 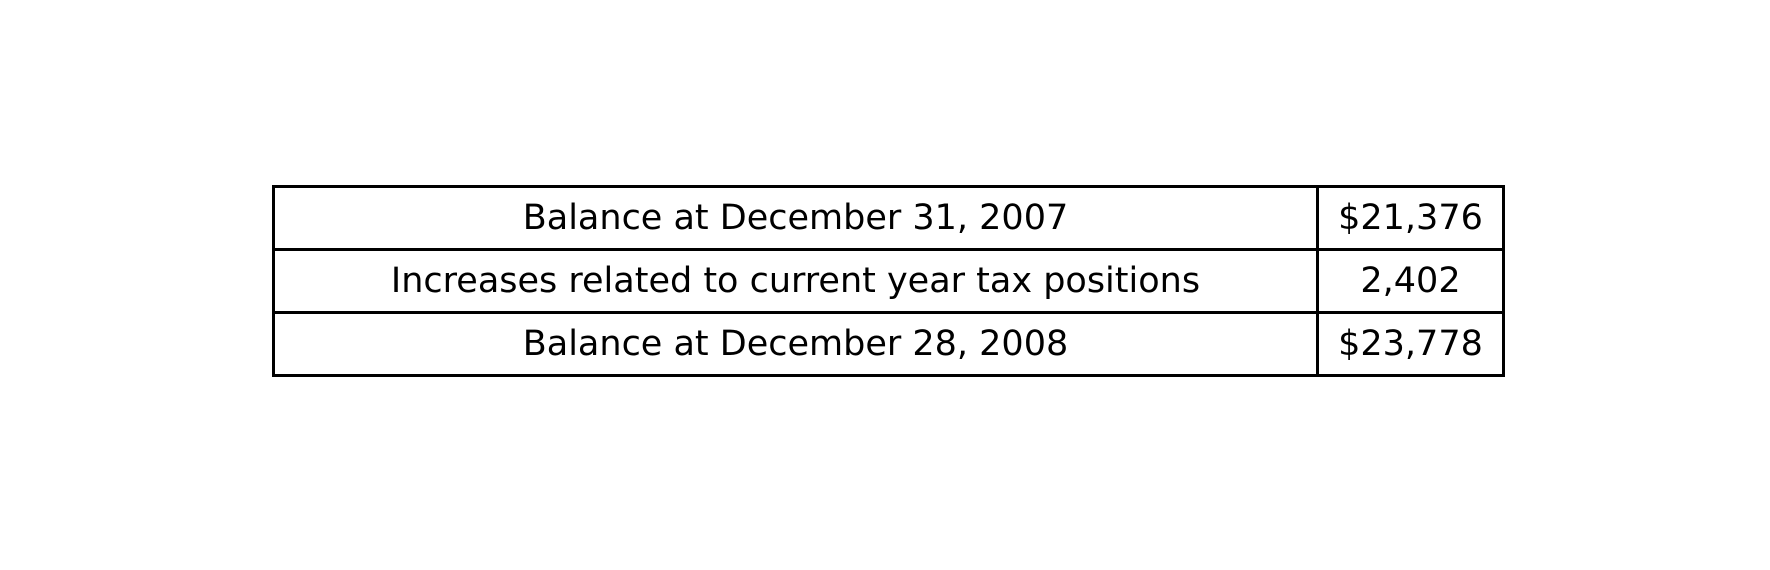 I want to click on row-value: $21,376, so click(x=1410, y=218).